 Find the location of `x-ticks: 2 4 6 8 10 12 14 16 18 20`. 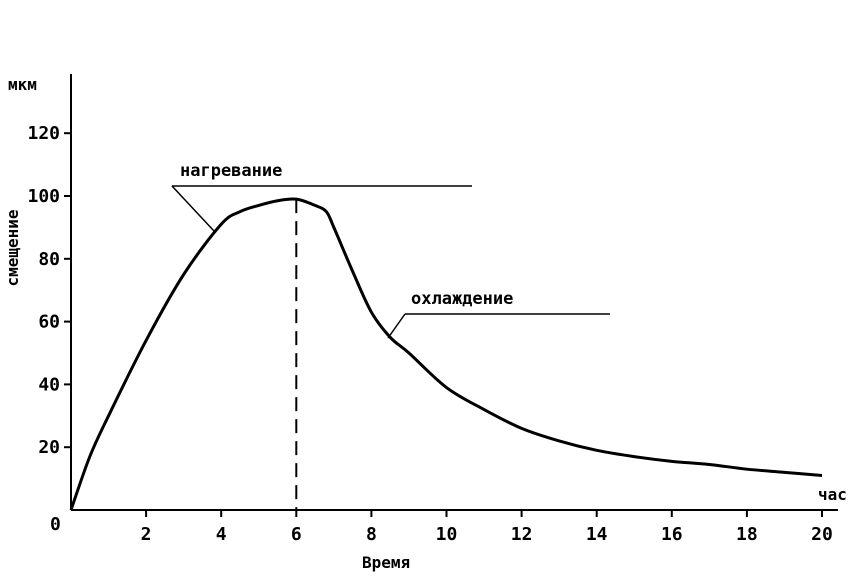

x-ticks: 2 4 6 8 10 12 14 16 18 20 is located at coordinates (487, 527).